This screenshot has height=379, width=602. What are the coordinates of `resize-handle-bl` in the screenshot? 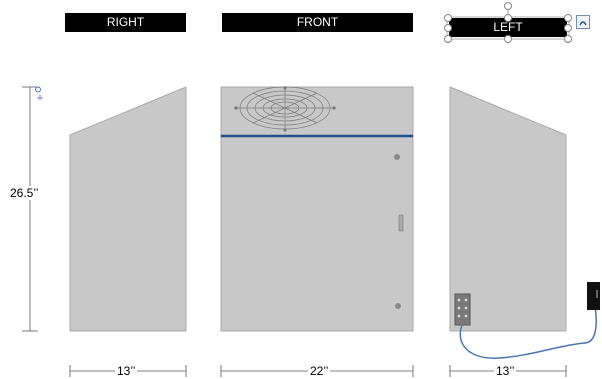 It's located at (448, 39).